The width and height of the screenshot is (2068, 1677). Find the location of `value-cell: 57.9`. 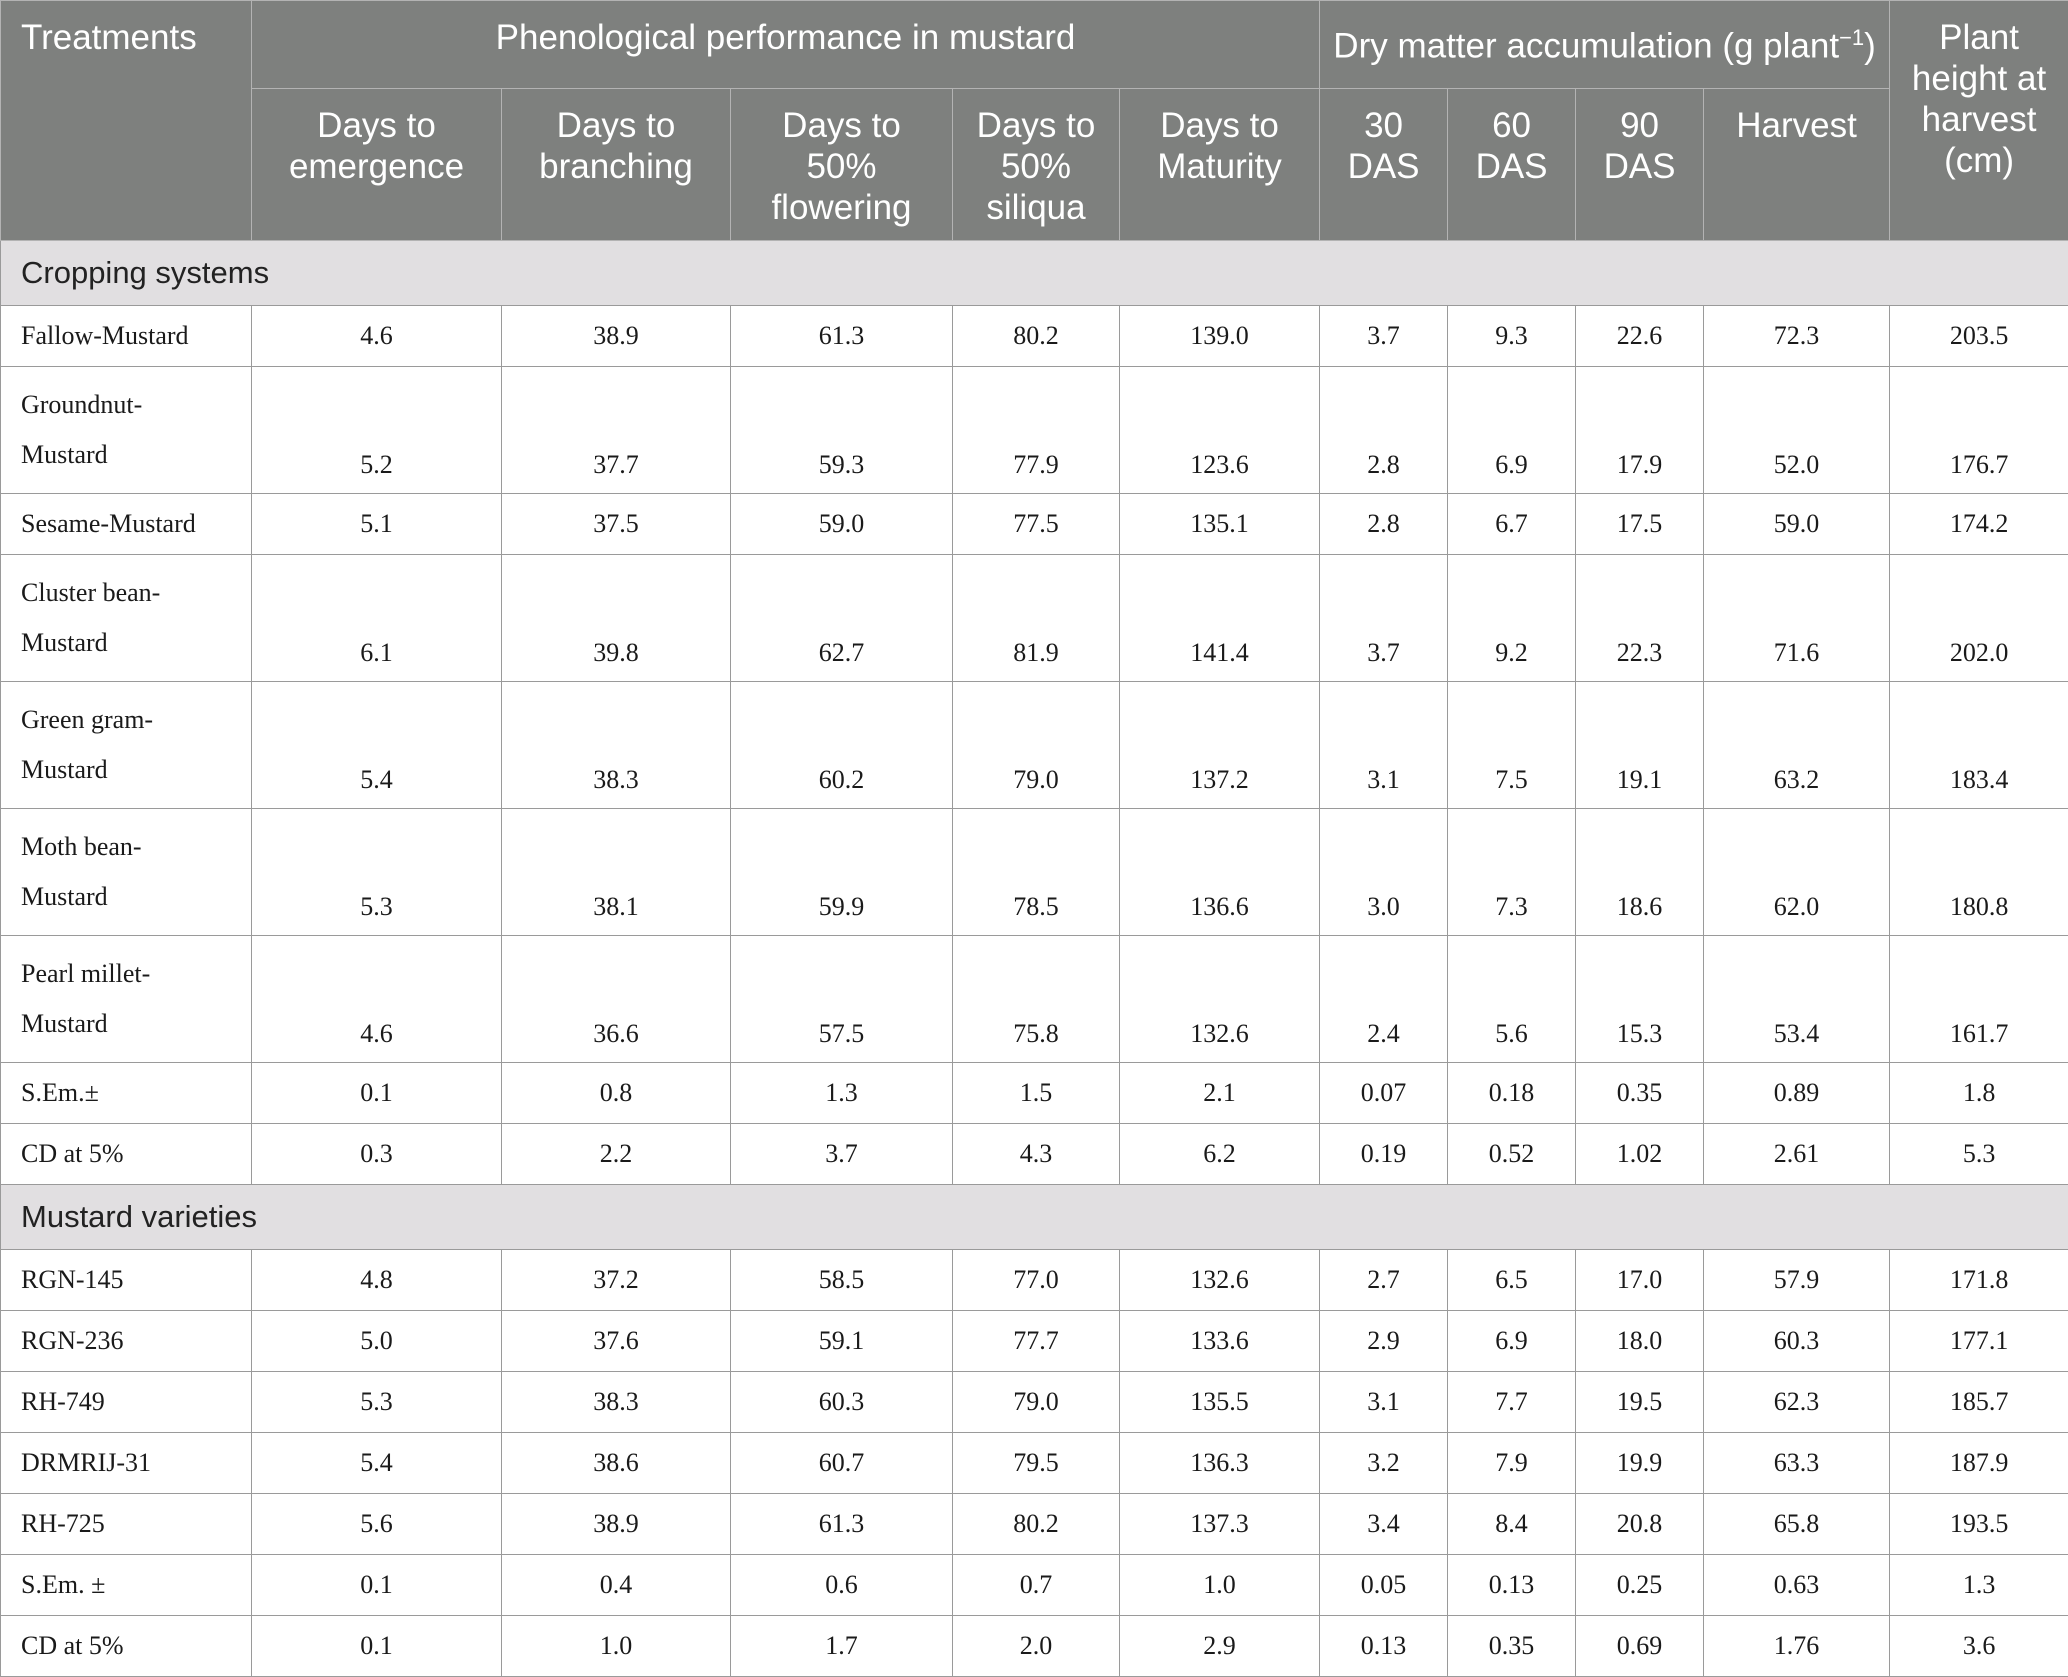

value-cell: 57.9 is located at coordinates (1797, 1280).